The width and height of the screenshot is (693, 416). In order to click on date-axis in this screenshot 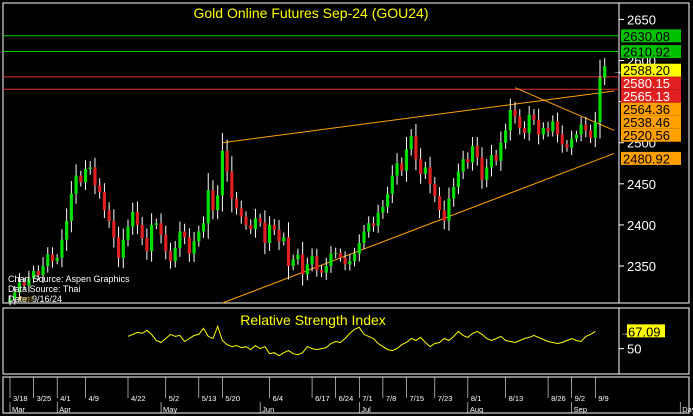, I will do `click(346, 395)`.